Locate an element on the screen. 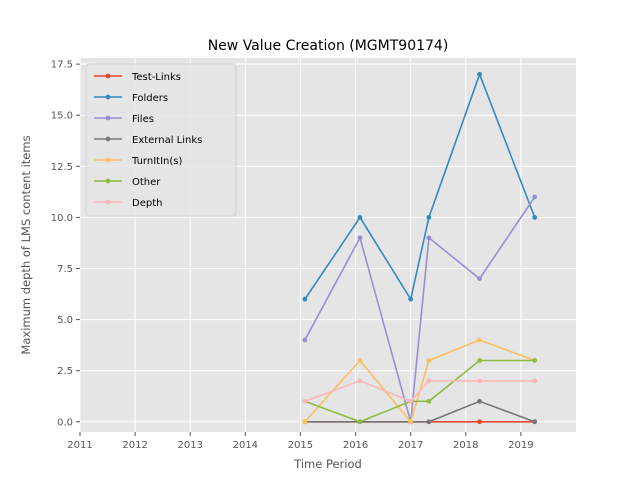 Image resolution: width=640 pixels, height=480 pixels. x-axis: 2011 2012 2013 2014 2015 2016 2017 2018 2019 is located at coordinates (300, 441).